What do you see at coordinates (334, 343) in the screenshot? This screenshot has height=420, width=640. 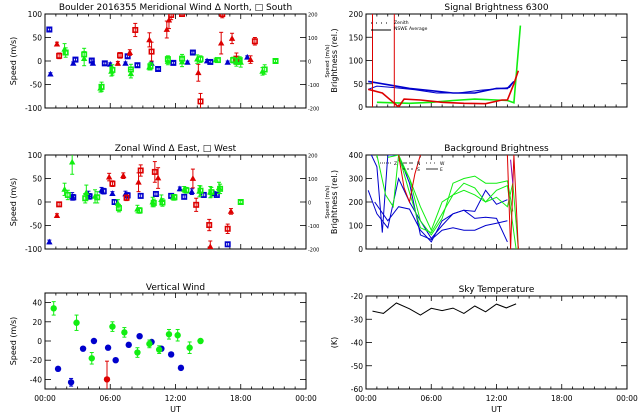 I see `y-axis-label: (K)` at bounding box center [334, 343].